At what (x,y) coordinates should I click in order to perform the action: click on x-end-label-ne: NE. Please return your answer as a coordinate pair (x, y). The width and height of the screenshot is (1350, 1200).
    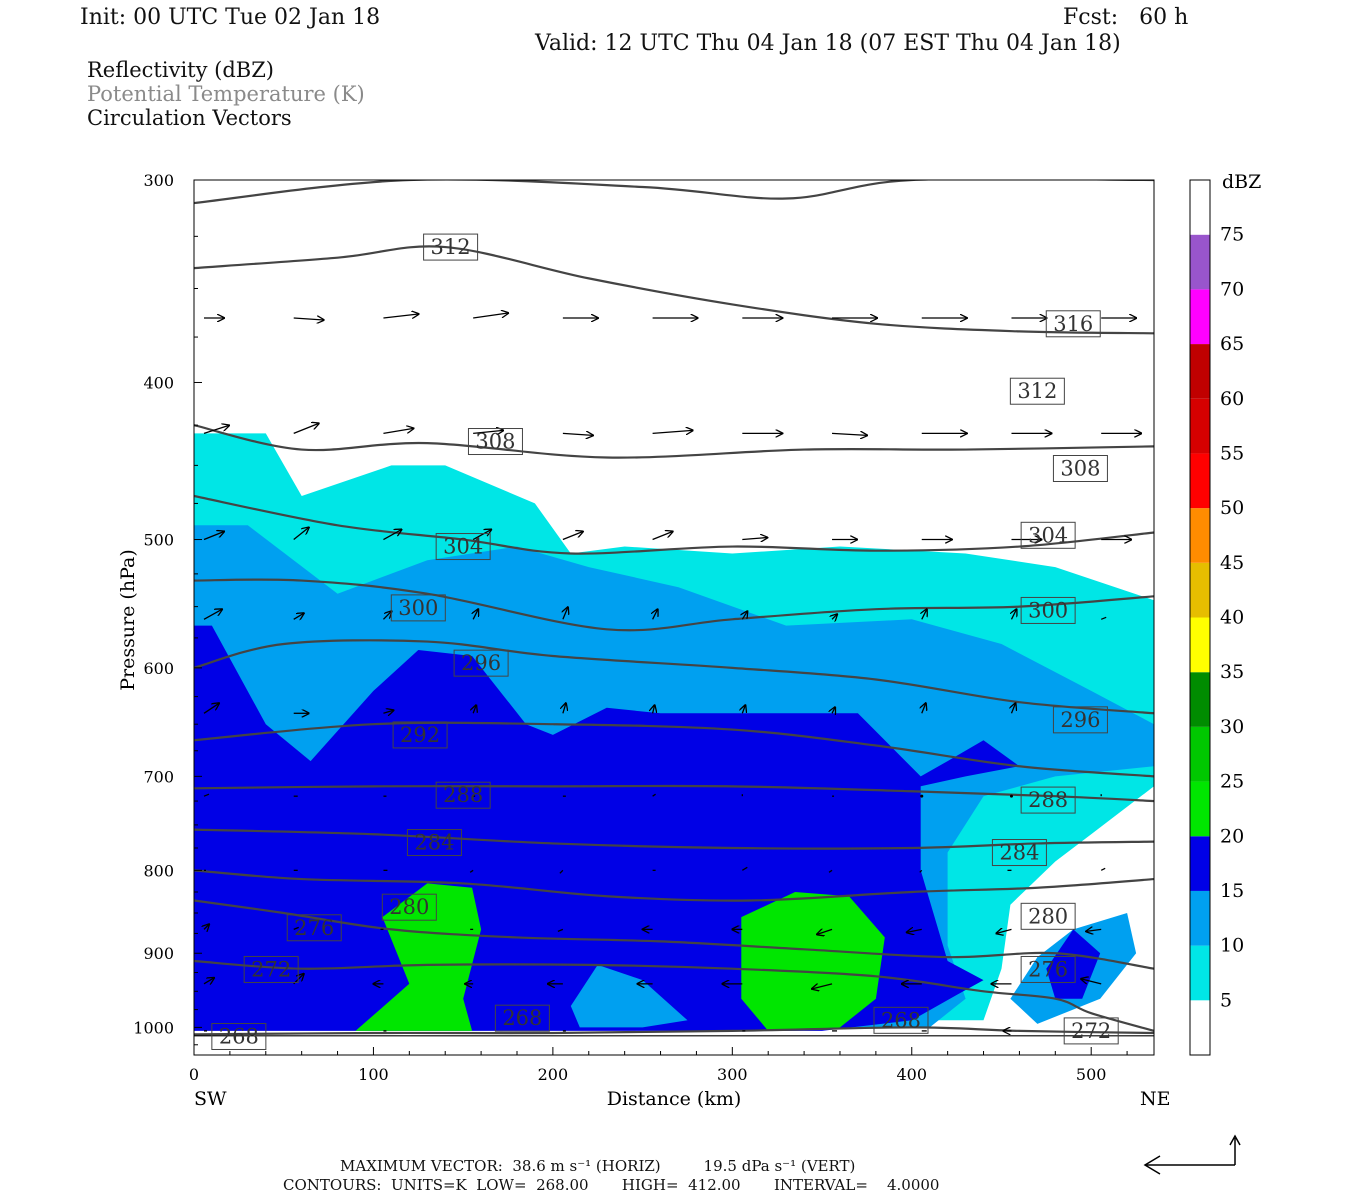
    Looking at the image, I should click on (1155, 1099).